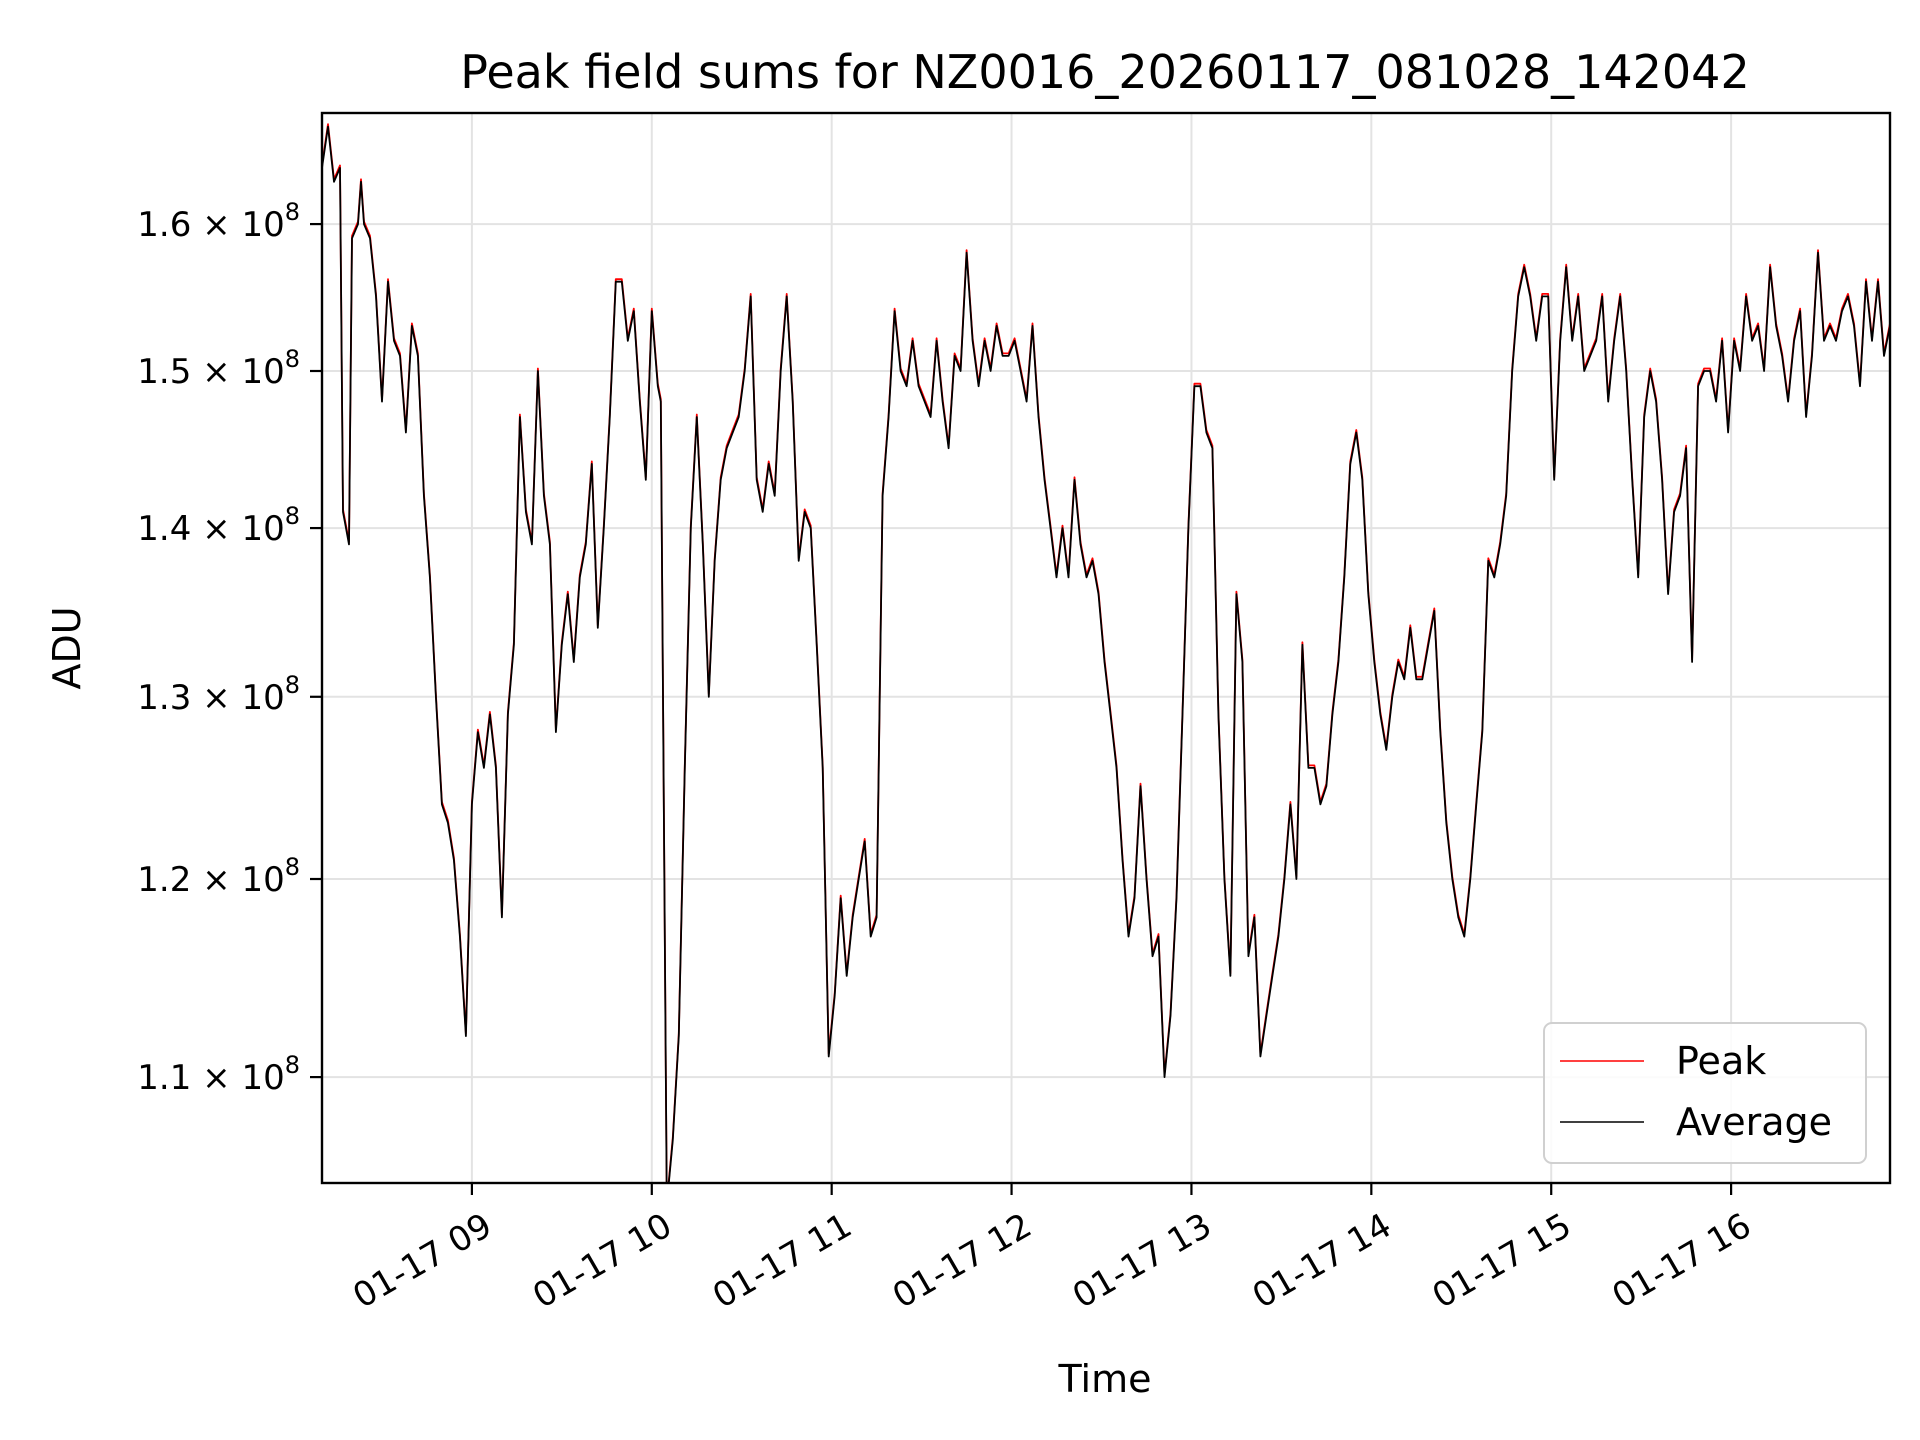 The width and height of the screenshot is (1920, 1440). Describe the element at coordinates (164, 698) in the screenshot. I see `y-tick-mantissa: 1.3` at that location.